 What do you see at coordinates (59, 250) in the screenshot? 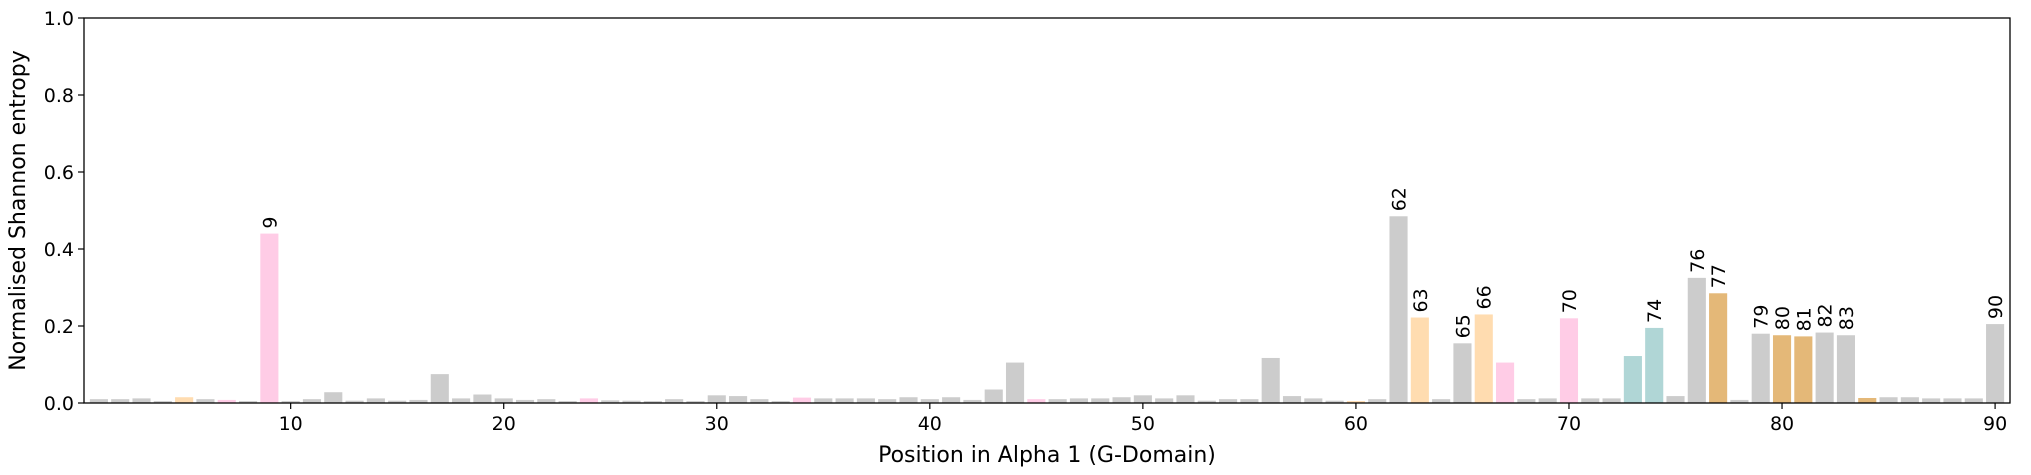
I see `y-tick-label: 0.4` at bounding box center [59, 250].